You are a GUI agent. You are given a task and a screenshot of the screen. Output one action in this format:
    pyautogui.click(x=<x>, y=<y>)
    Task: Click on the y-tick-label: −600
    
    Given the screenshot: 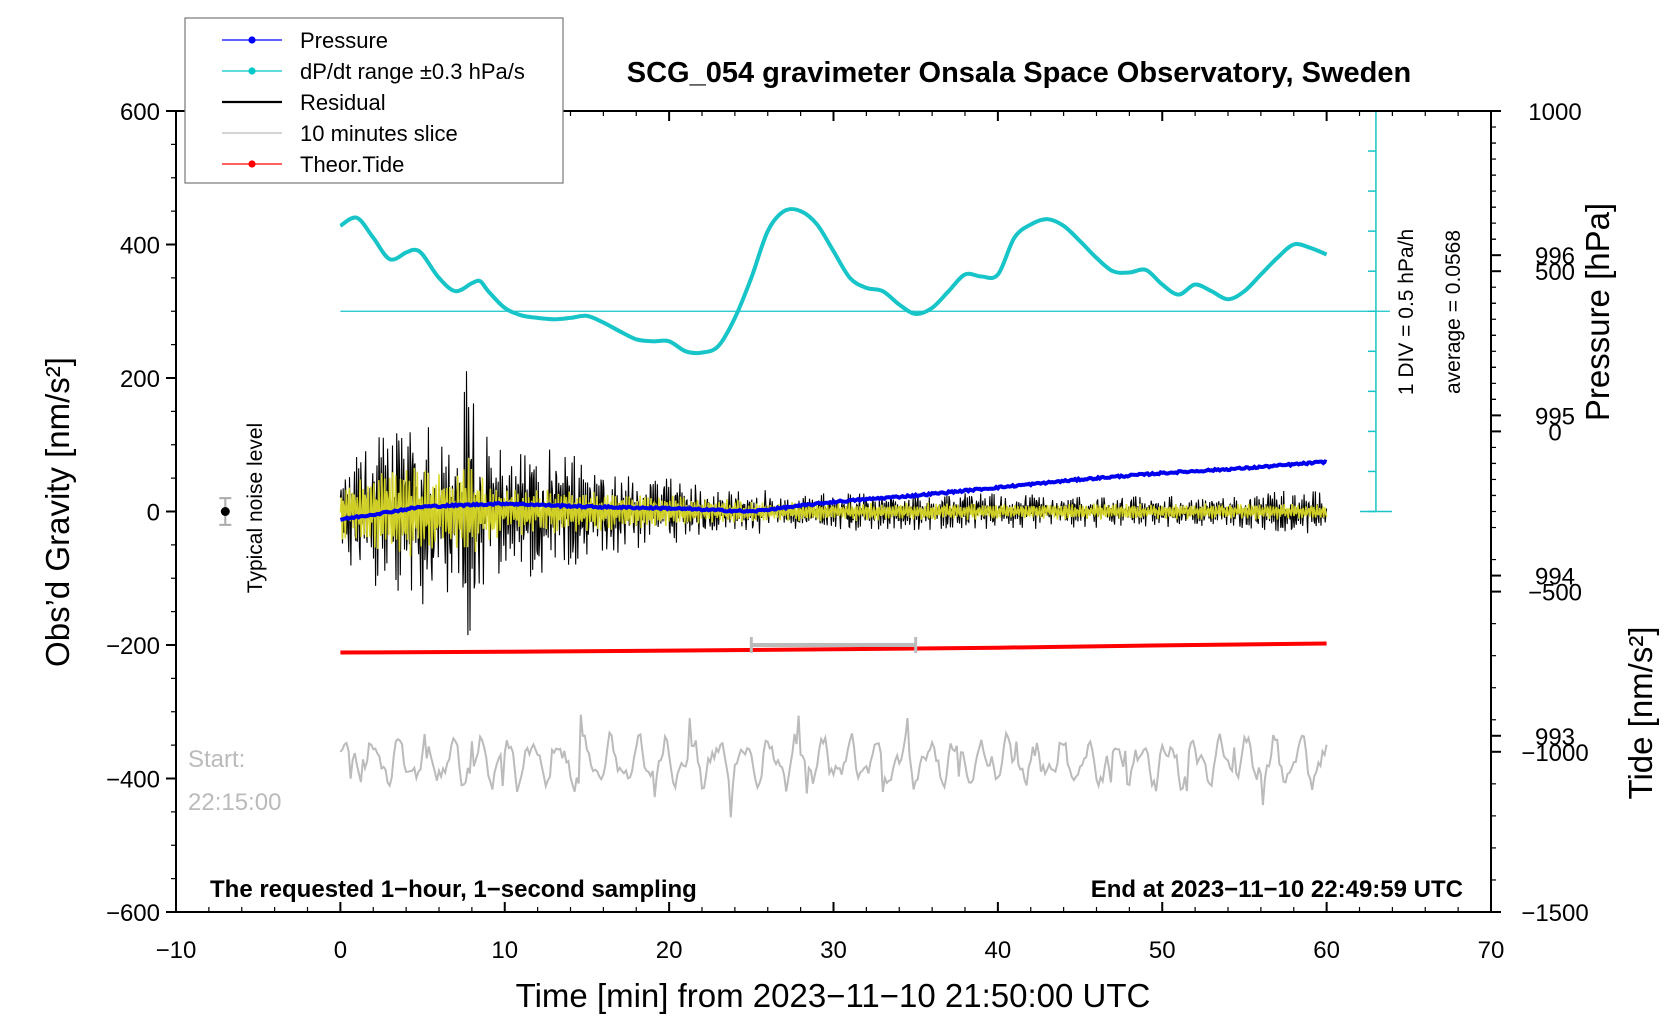 What is the action you would take?
    pyautogui.click(x=133, y=913)
    